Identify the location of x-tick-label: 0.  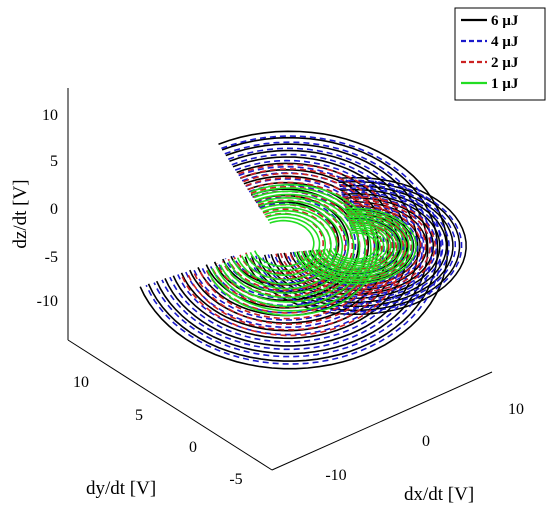
(426, 441).